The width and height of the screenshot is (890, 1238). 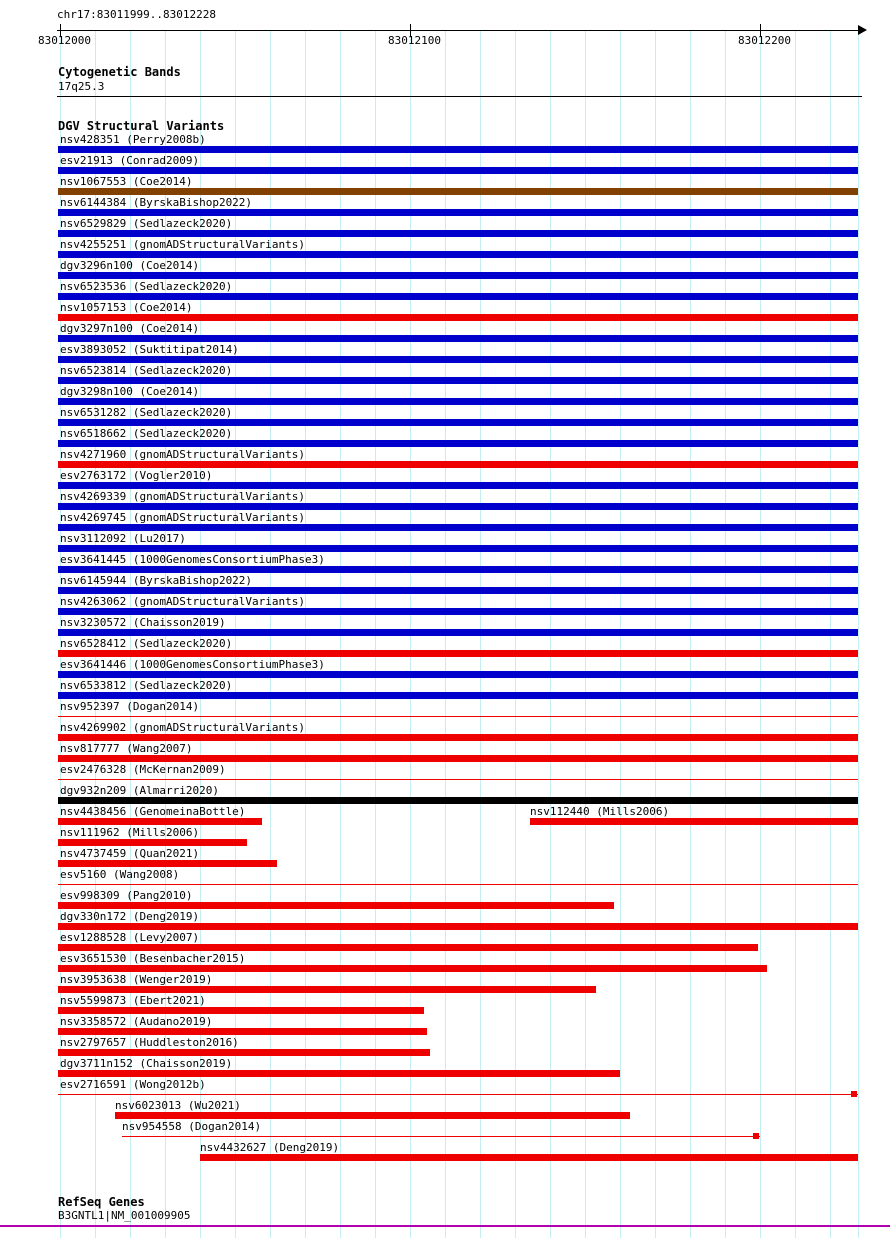 I want to click on variant-label: nsv6145944 (ByrskaBishop2022), so click(x=156, y=580).